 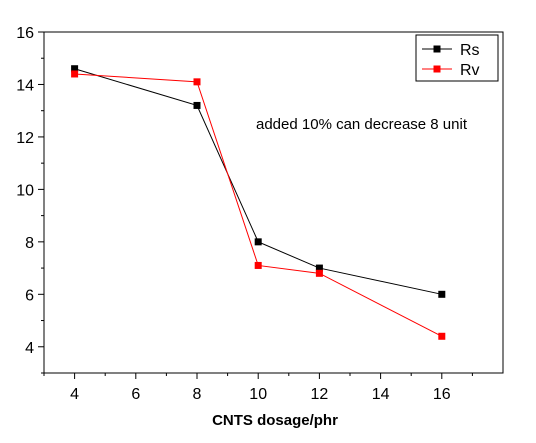 I want to click on y-tick-label: 4, so click(x=29, y=348).